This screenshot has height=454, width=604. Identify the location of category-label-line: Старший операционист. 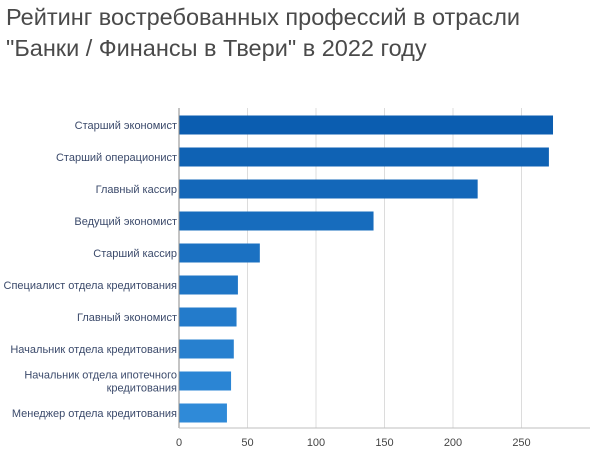
(116, 158).